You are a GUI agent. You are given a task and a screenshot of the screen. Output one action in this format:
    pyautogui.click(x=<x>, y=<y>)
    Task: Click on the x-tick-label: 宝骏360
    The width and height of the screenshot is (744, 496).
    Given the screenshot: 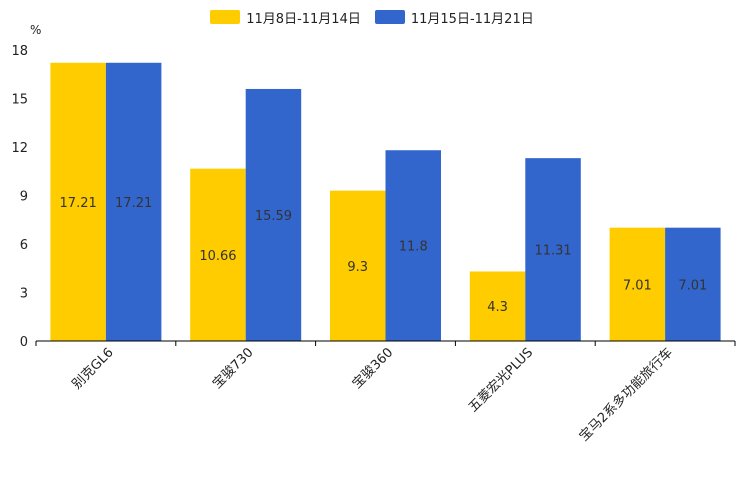 What is the action you would take?
    pyautogui.click(x=373, y=368)
    